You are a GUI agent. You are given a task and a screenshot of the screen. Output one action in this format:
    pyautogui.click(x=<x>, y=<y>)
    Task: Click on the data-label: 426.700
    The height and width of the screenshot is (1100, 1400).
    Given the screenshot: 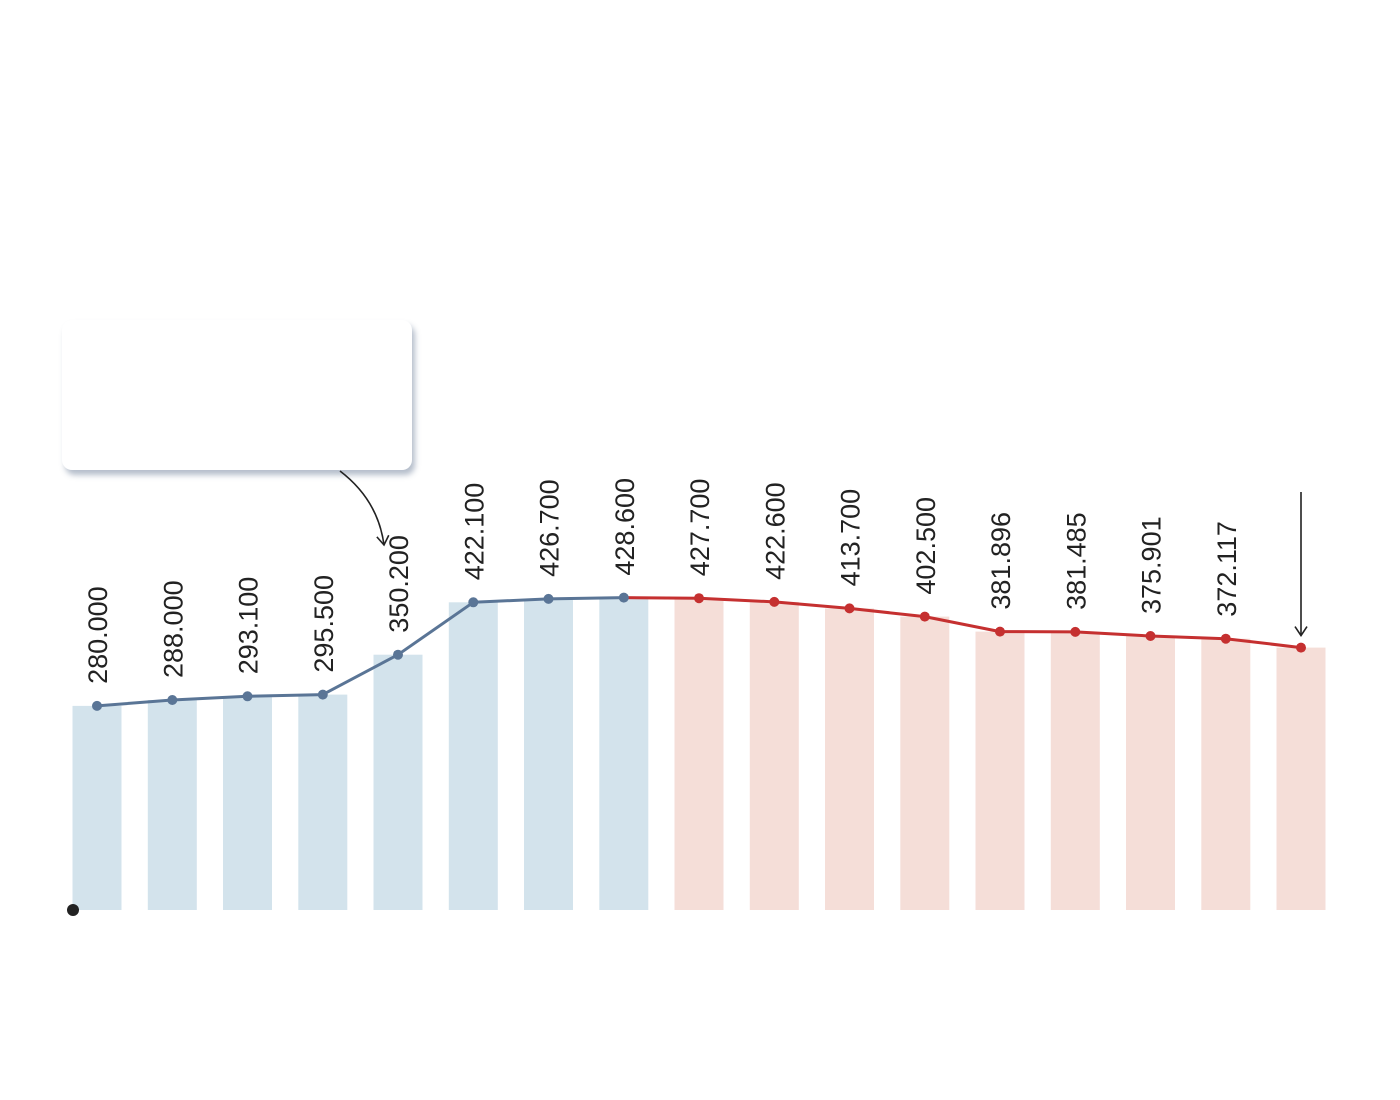 What is the action you would take?
    pyautogui.click(x=550, y=528)
    